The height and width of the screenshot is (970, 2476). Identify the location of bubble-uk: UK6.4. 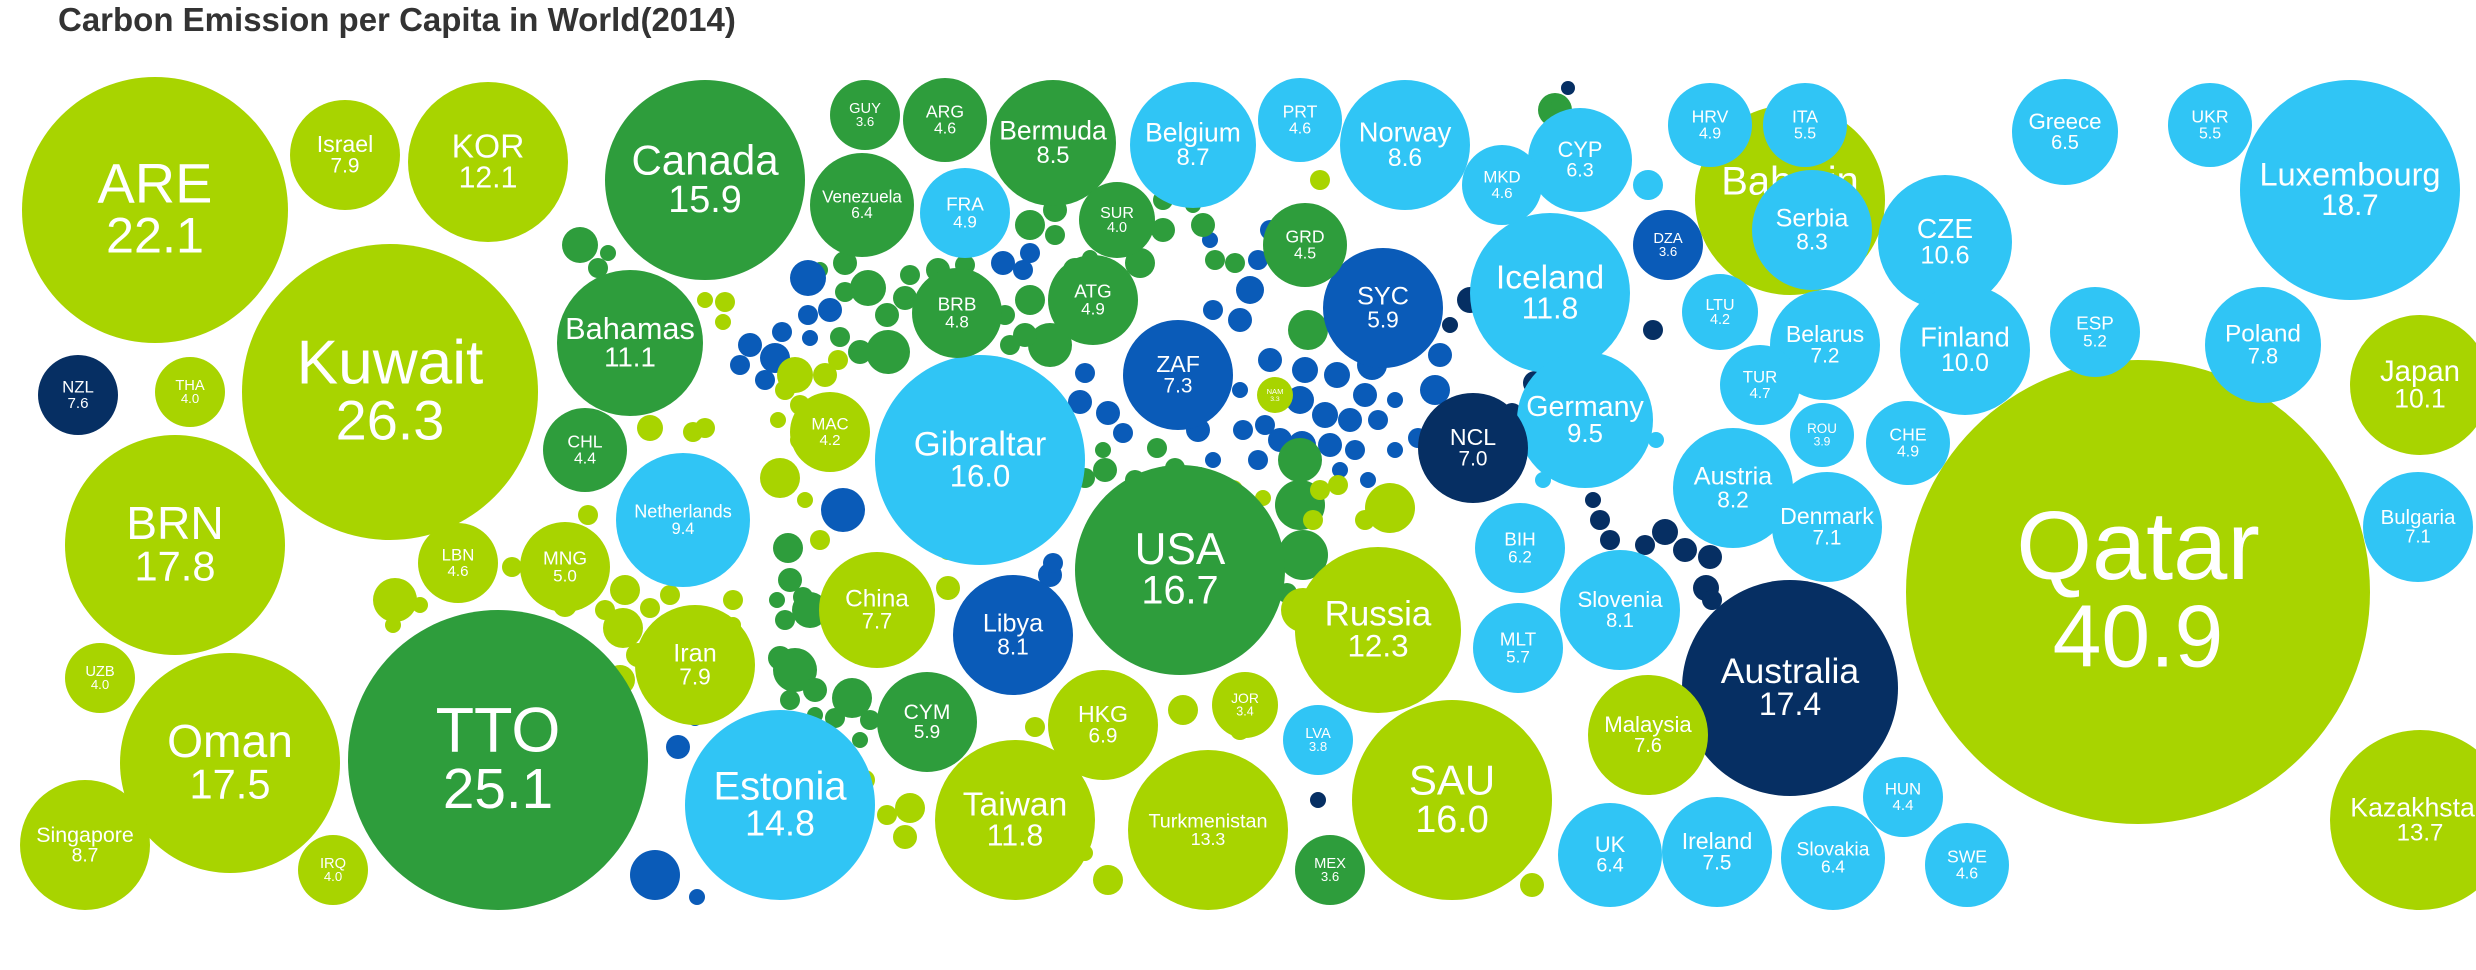
(1610, 855).